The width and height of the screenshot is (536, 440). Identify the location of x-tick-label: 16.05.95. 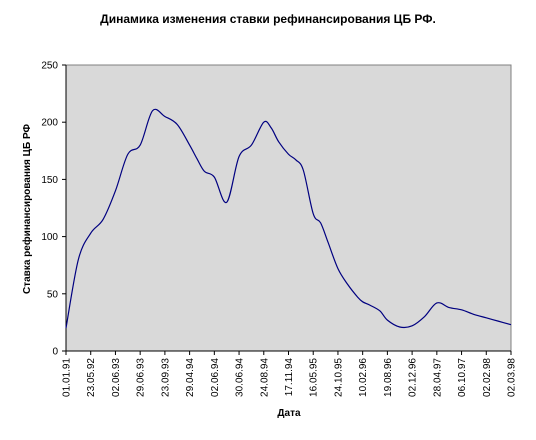
(314, 377).